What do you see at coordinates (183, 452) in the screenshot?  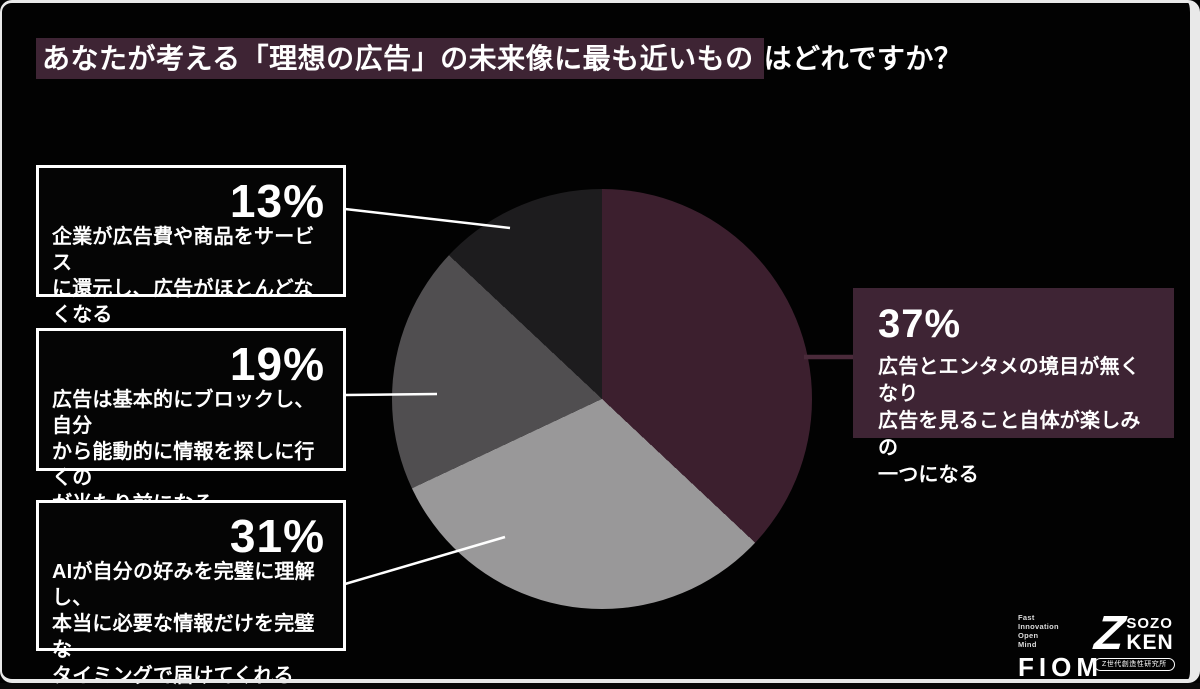 I see `callout-19-description: 広告は基本的にブロックし、自分 から能動的に情報を探しに行くの が当たり前になる` at bounding box center [183, 452].